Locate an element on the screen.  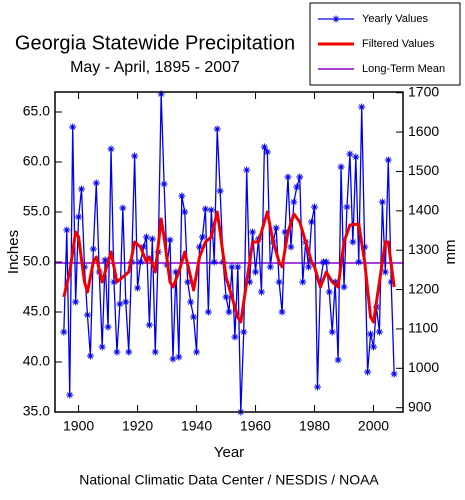
y2-tick-label: 1000 is located at coordinates (423, 367).